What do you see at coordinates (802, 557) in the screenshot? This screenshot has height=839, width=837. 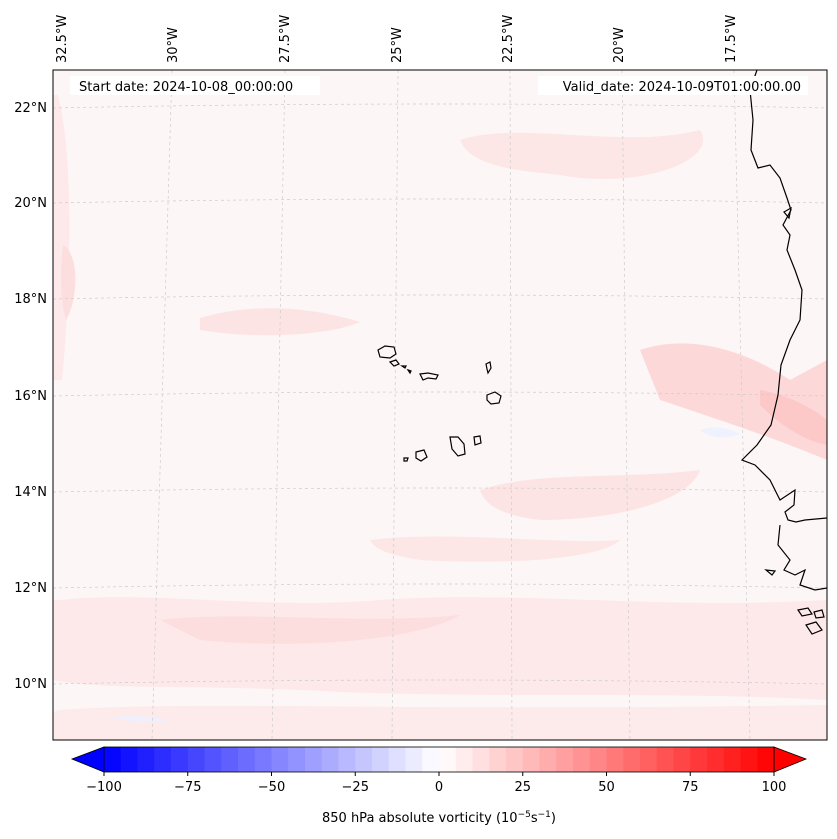 I see `coastline-guinea-bissau` at bounding box center [802, 557].